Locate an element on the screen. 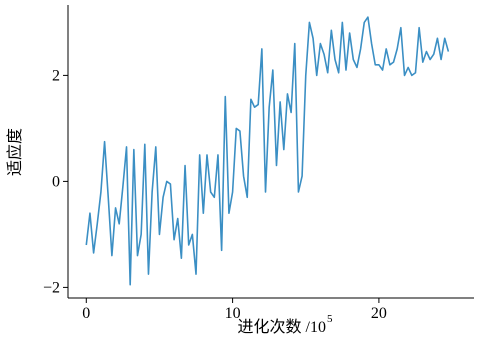 The width and height of the screenshot is (486, 350). y-tick-label: 2 is located at coordinates (56, 75).